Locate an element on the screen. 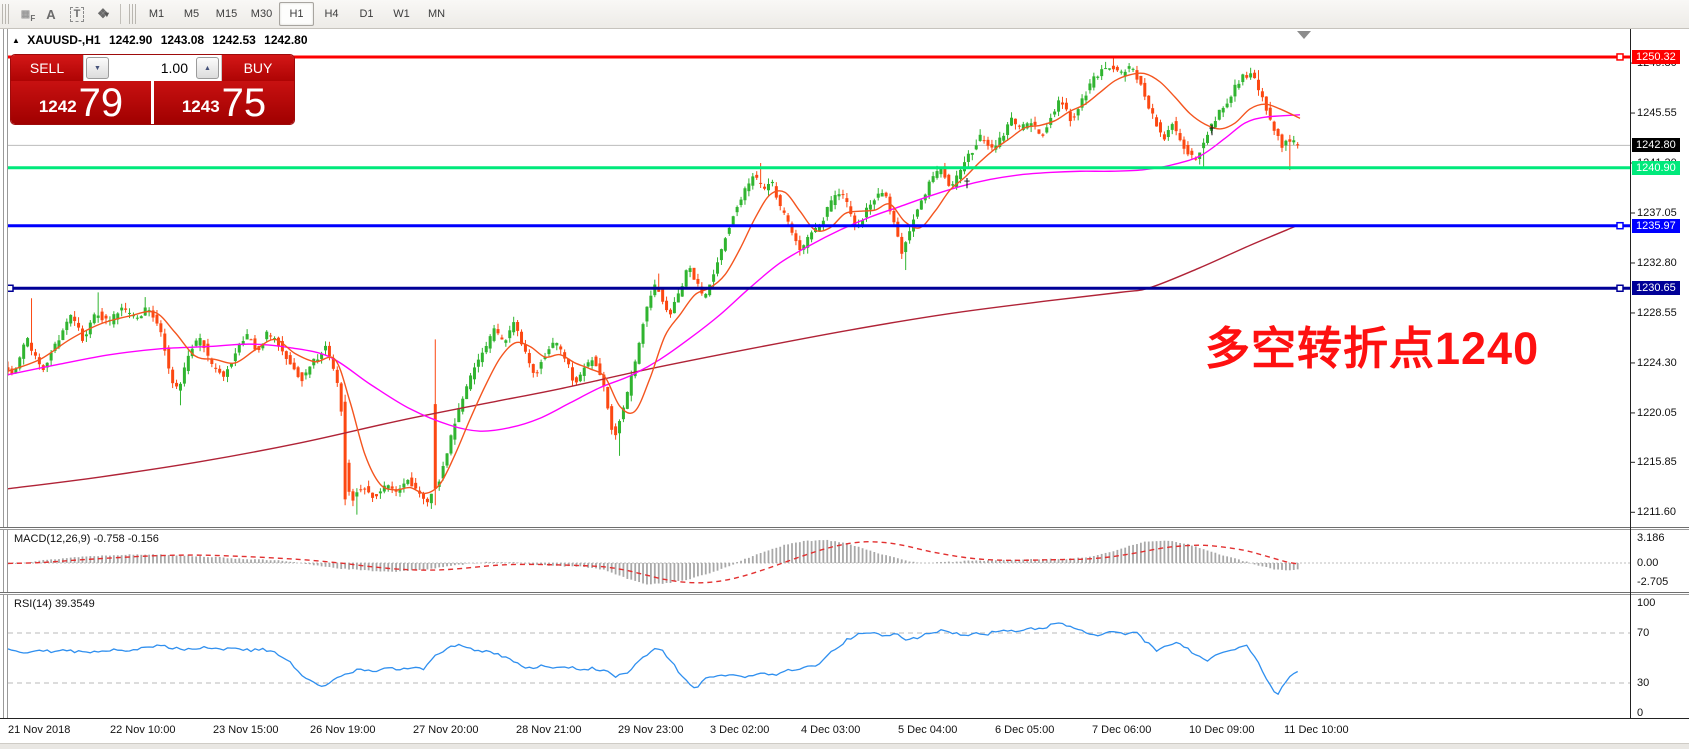 The image size is (1689, 749). time-axis-label: 21 Nov 2018 is located at coordinates (39, 730).